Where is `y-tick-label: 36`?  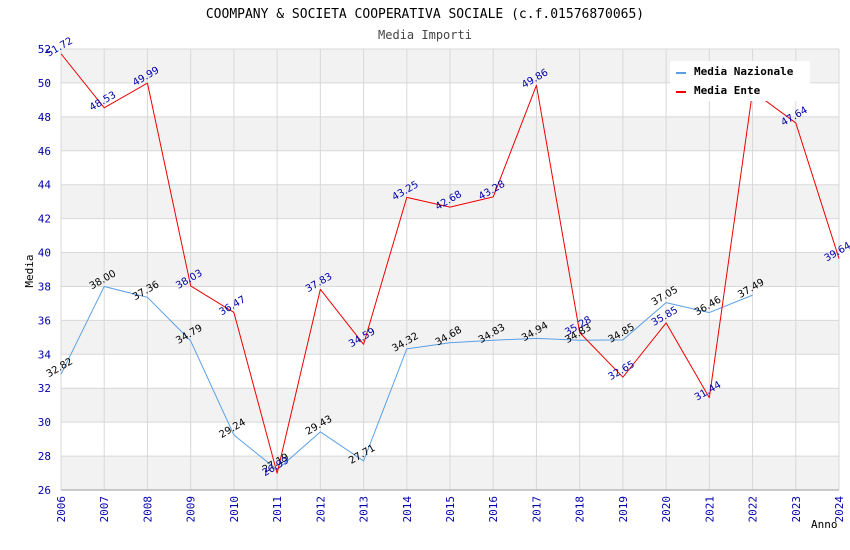
y-tick-label: 36 is located at coordinates (44, 320).